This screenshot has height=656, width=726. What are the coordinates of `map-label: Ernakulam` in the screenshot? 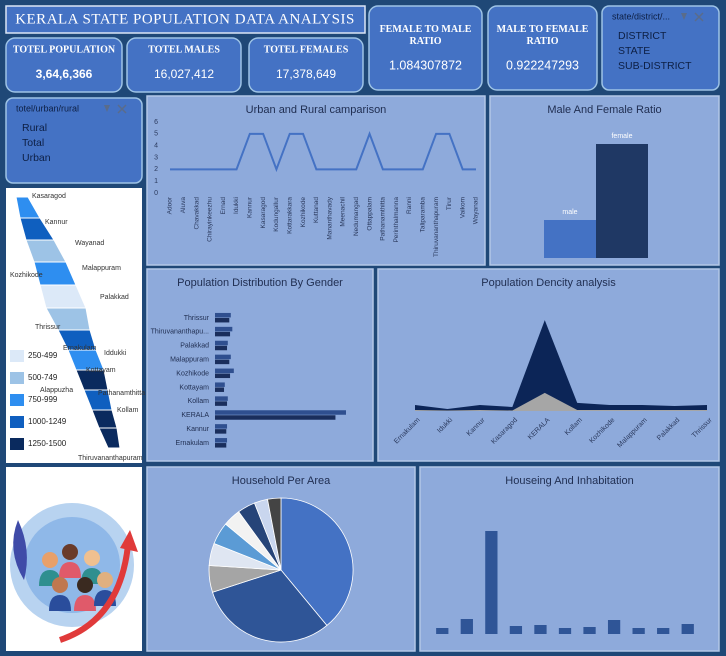 It's located at (80, 348).